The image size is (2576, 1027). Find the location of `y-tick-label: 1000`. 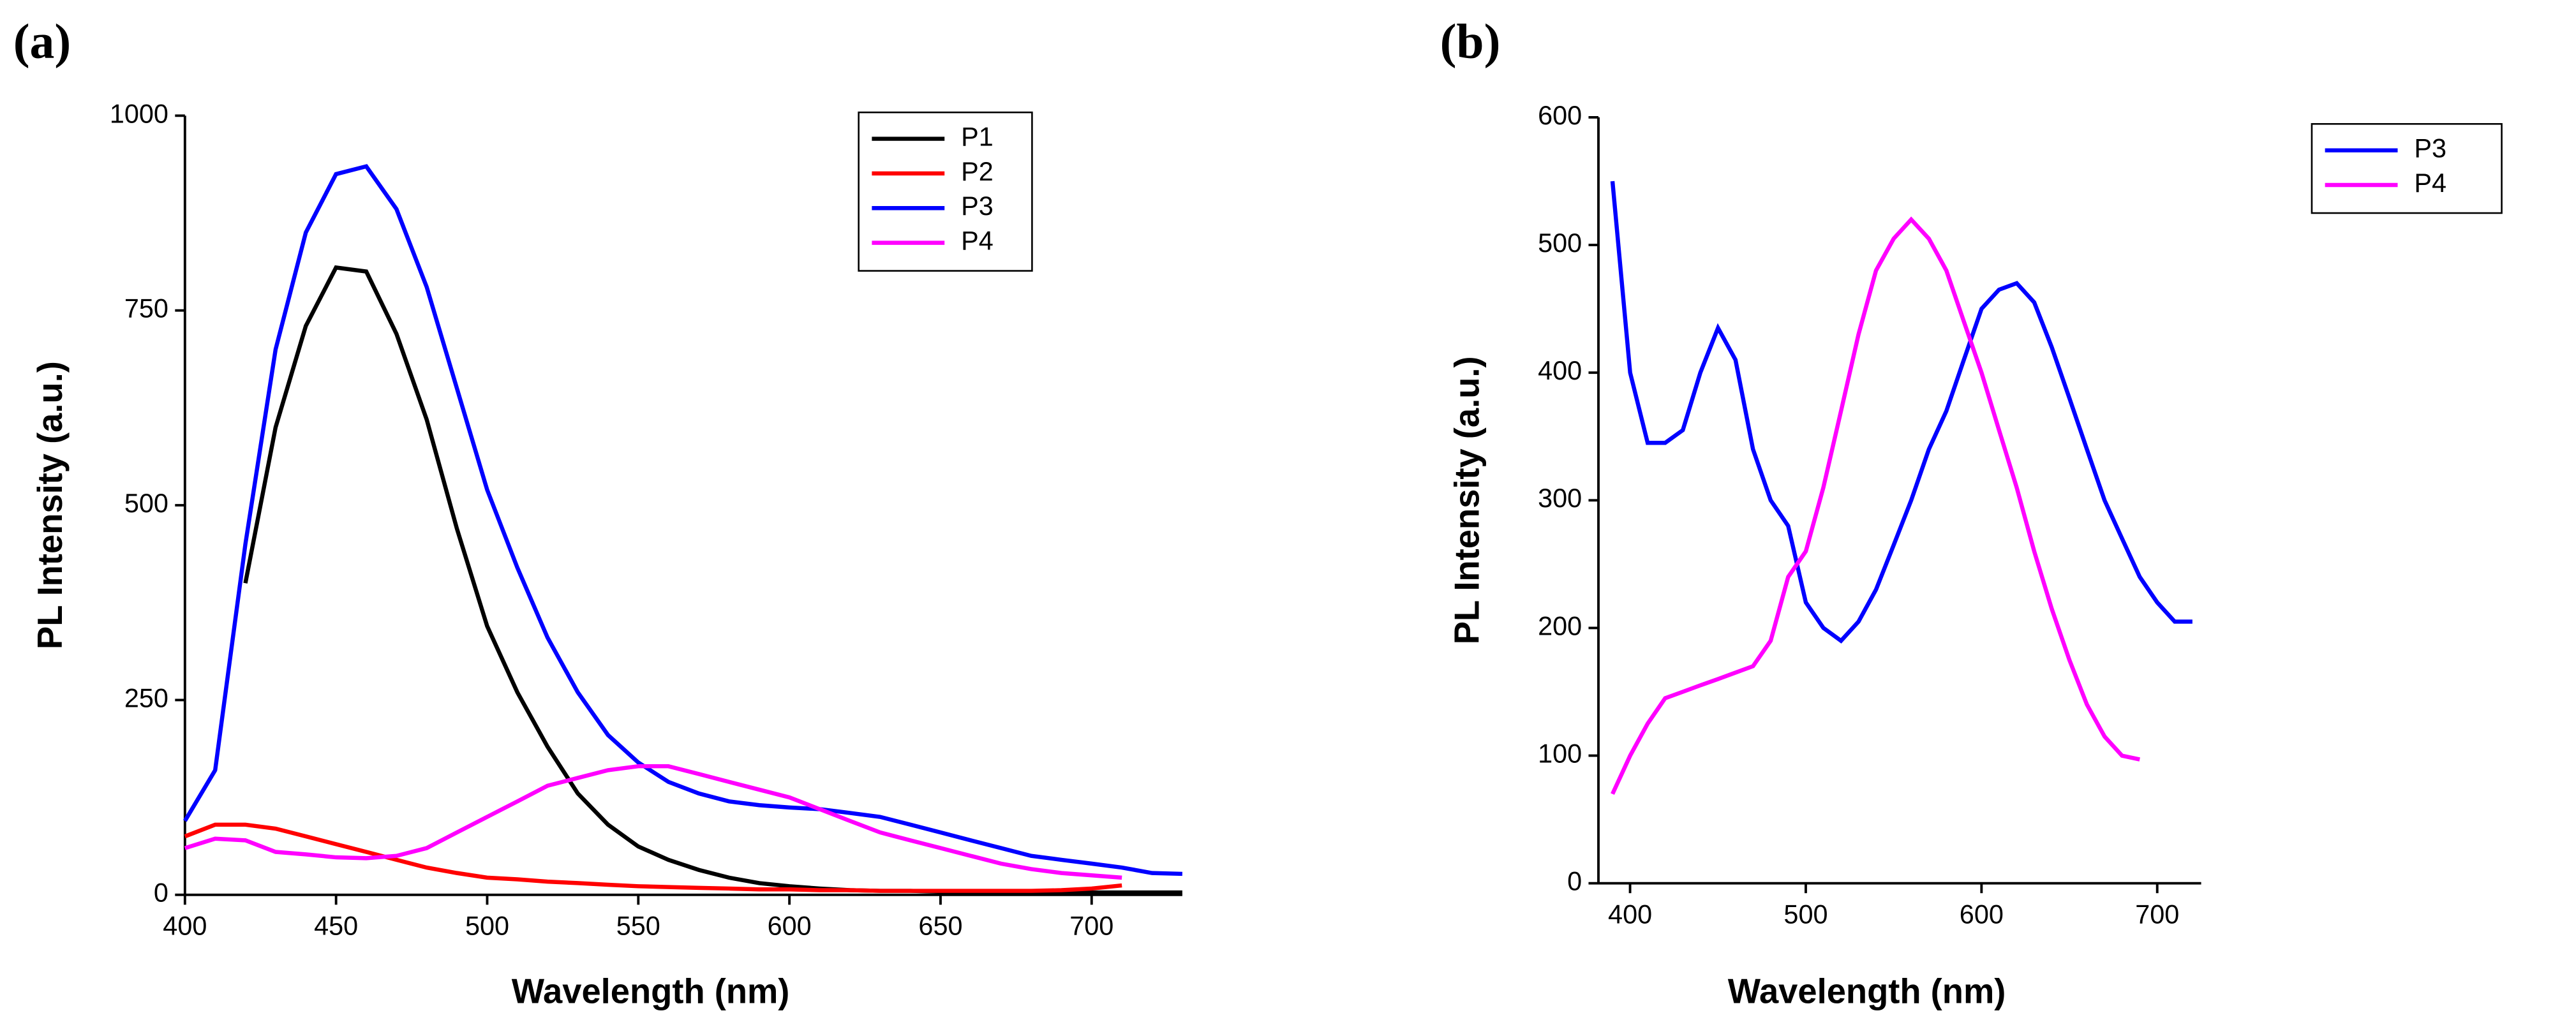

y-tick-label: 1000 is located at coordinates (139, 113).